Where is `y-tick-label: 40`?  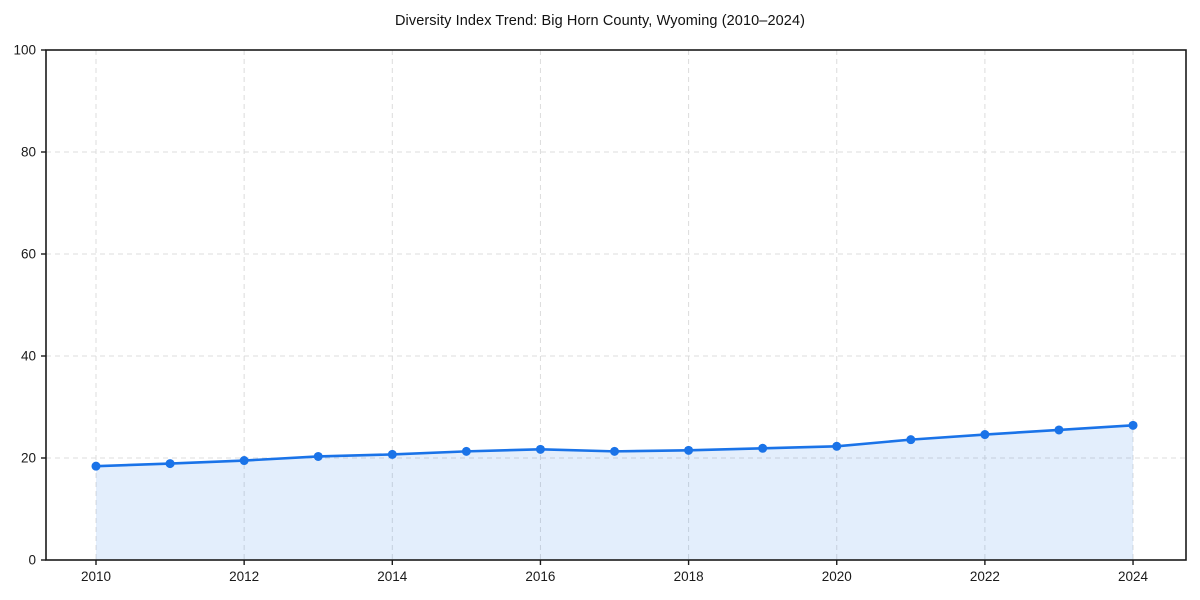
y-tick-label: 40 is located at coordinates (28, 356).